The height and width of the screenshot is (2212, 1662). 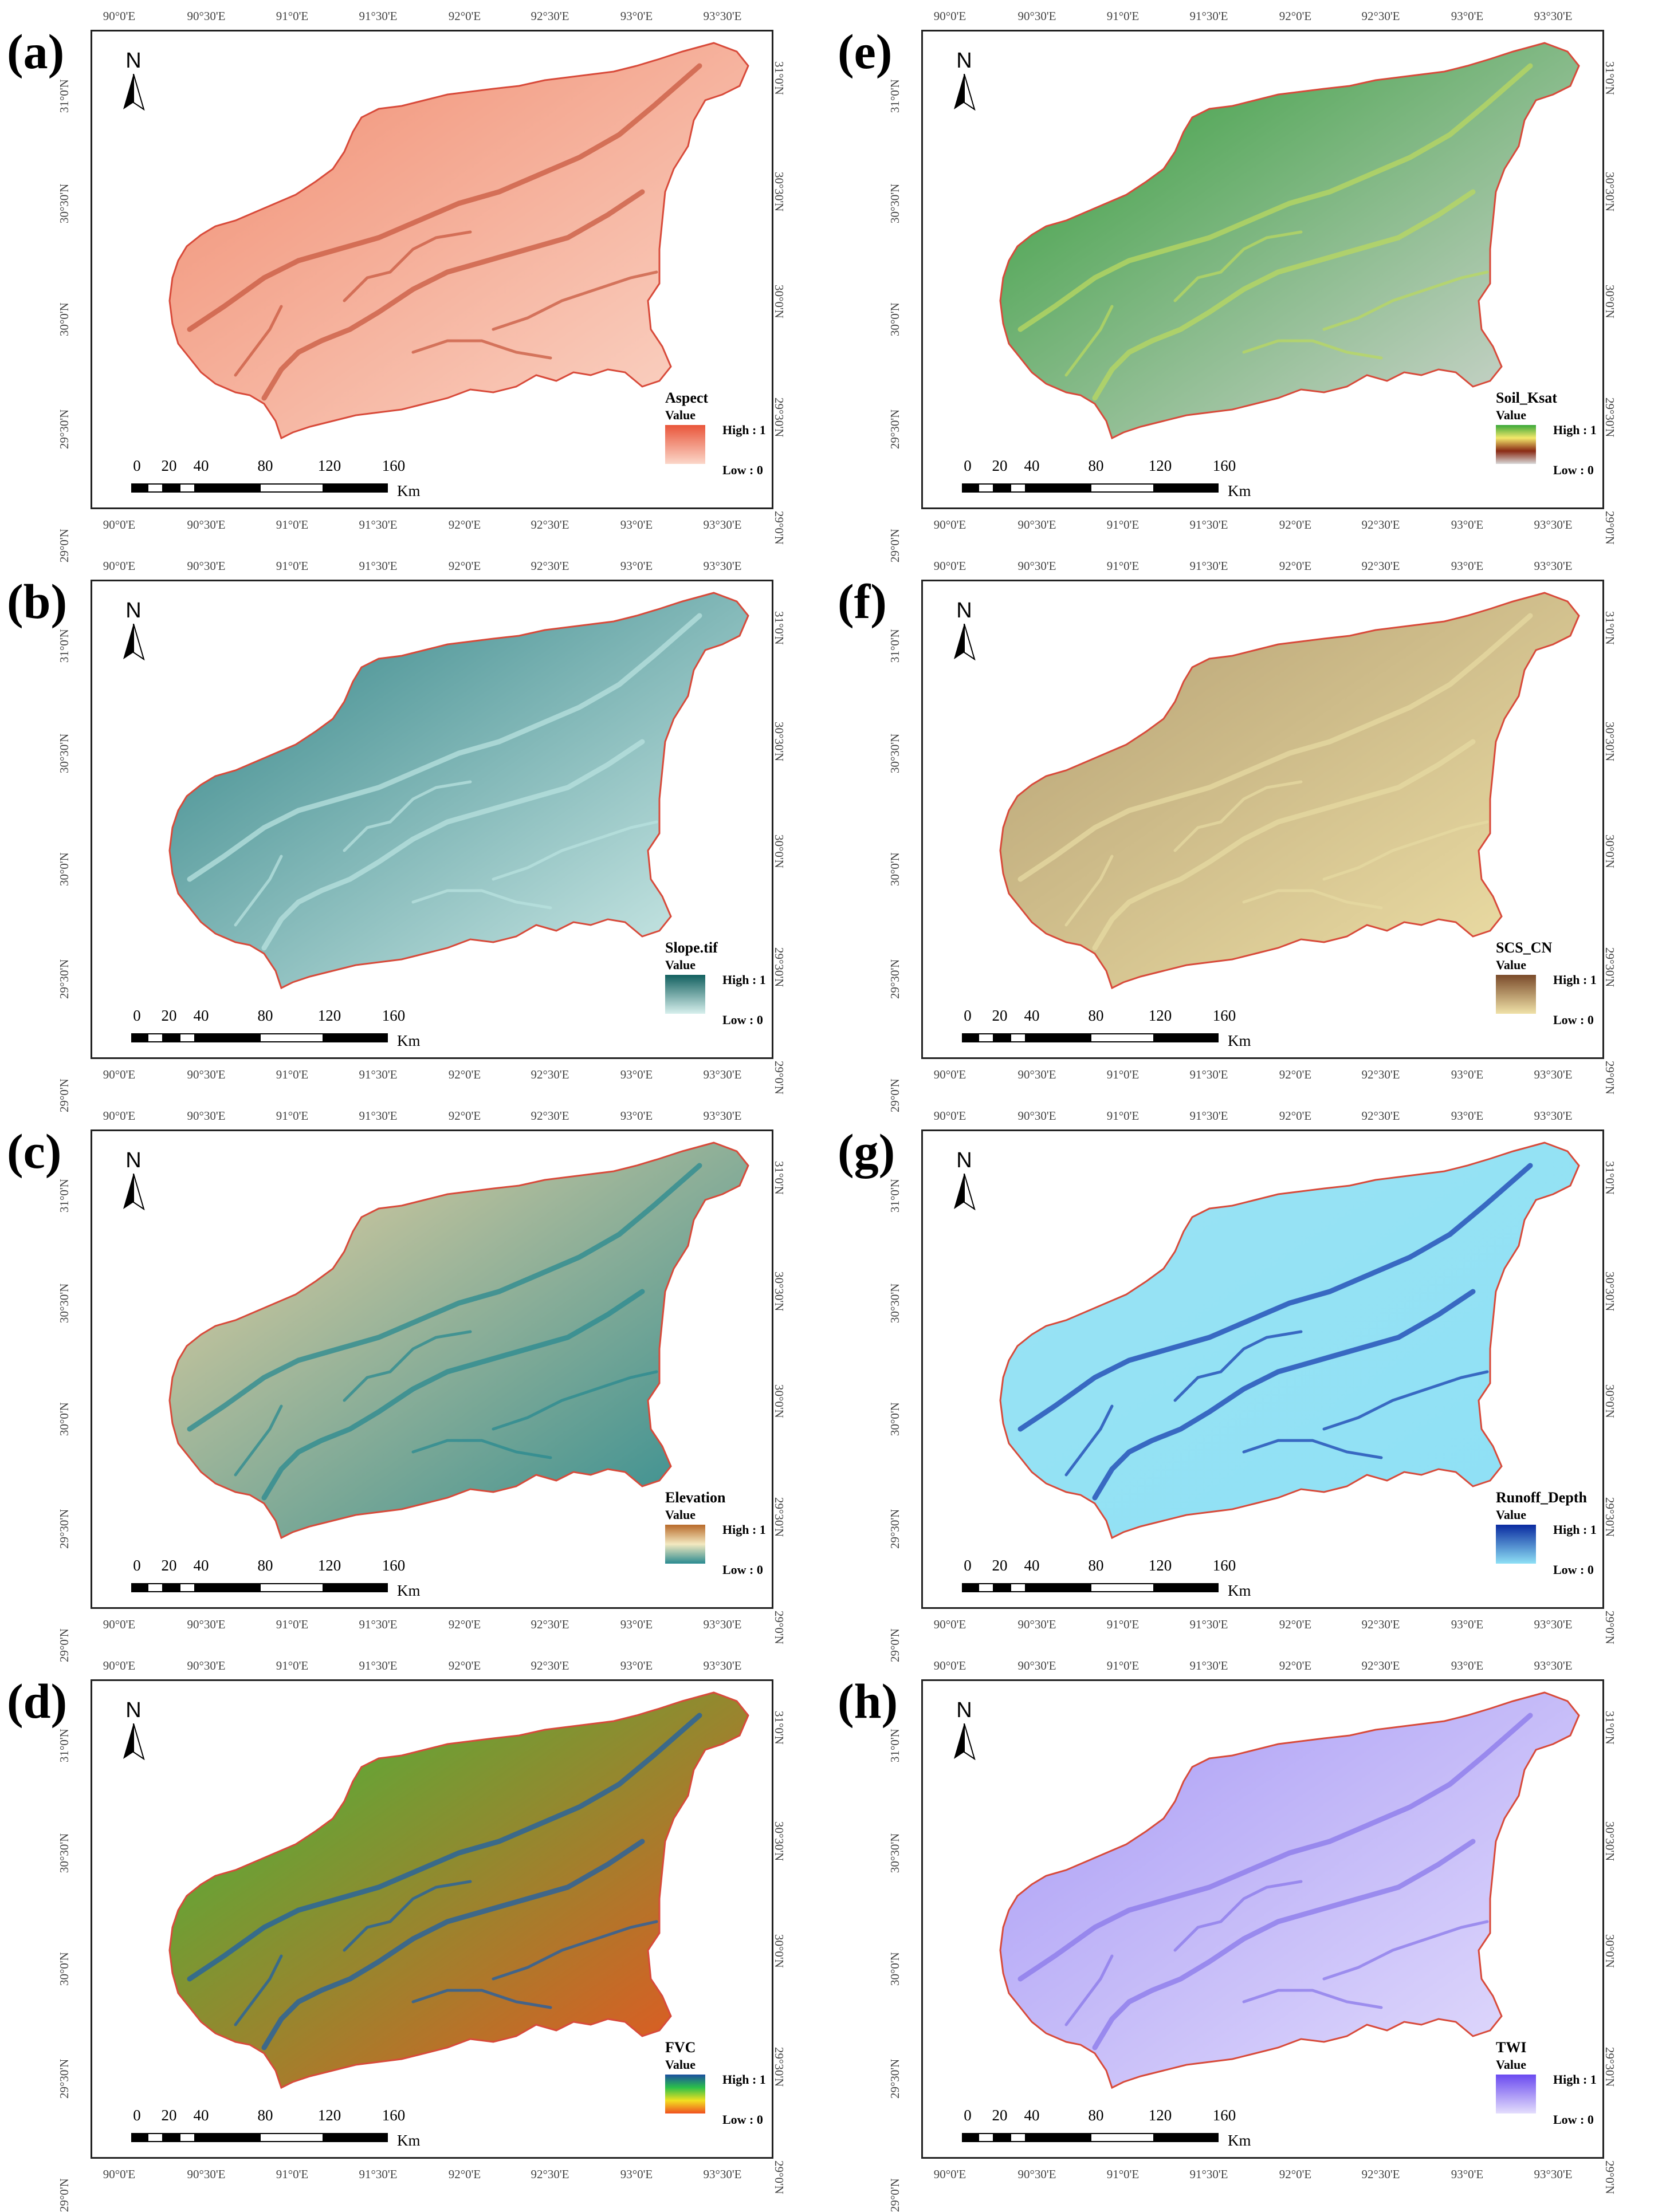 What do you see at coordinates (1105, 1030) in the screenshot?
I see `scale-bar: 0 20 40 80 120 160 Km` at bounding box center [1105, 1030].